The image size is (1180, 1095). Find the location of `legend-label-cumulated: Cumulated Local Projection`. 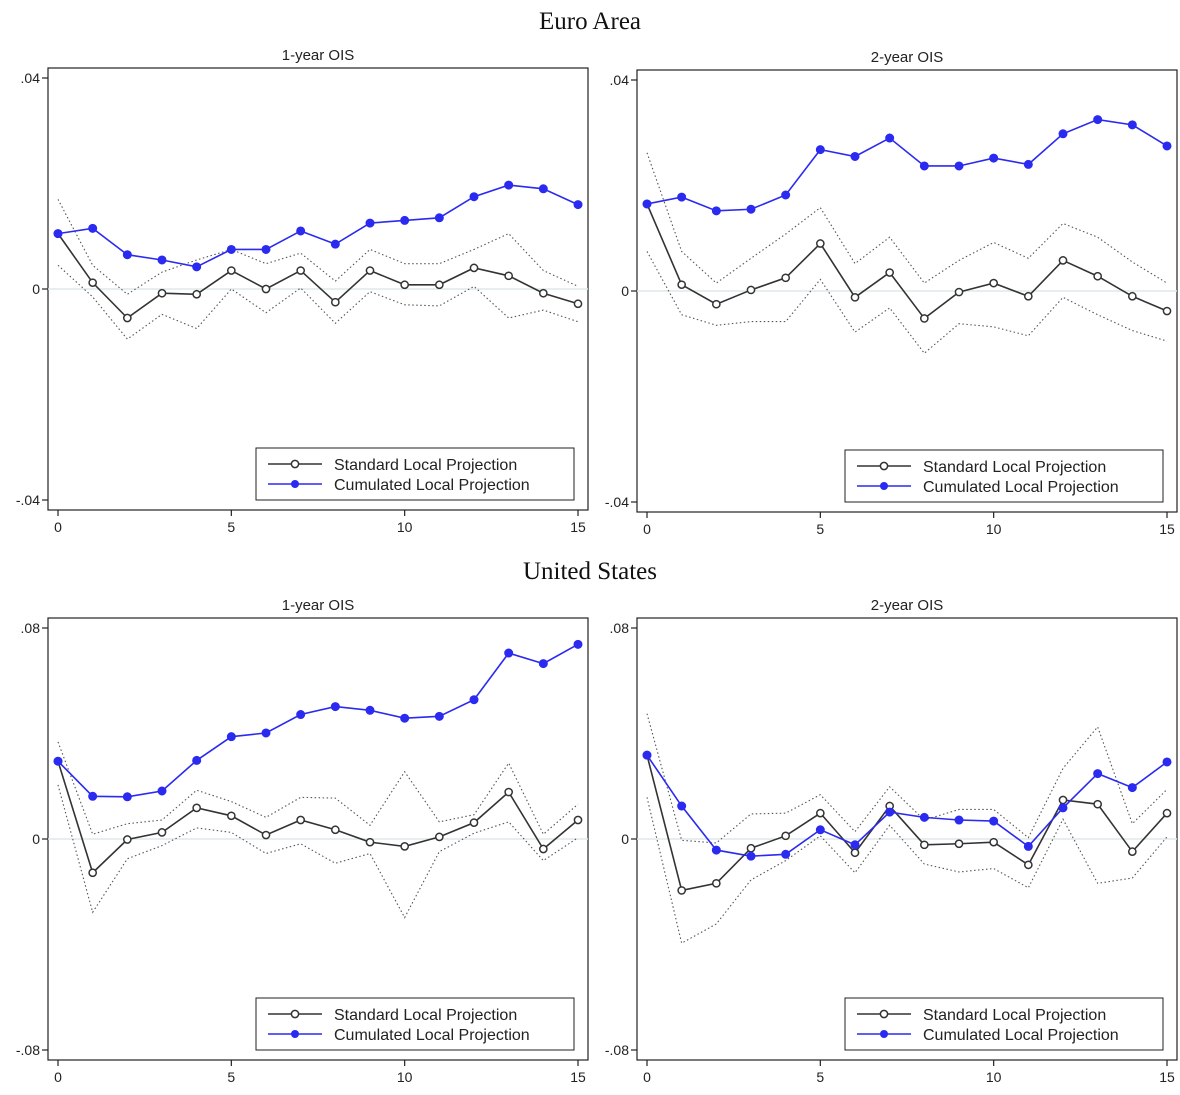

legend-label-cumulated: Cumulated Local Projection is located at coordinates (432, 1035).